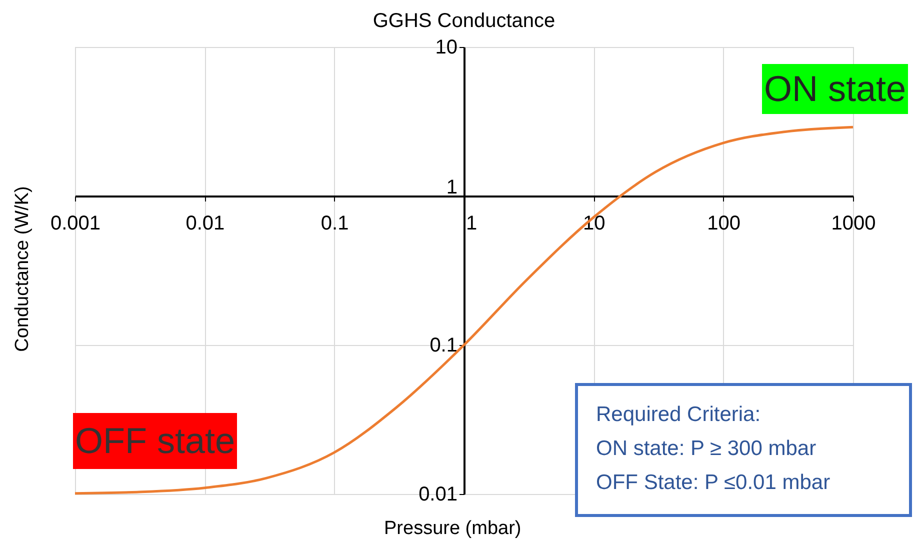 The width and height of the screenshot is (922, 546). What do you see at coordinates (446, 47) in the screenshot?
I see `y-tick-label: 10` at bounding box center [446, 47].